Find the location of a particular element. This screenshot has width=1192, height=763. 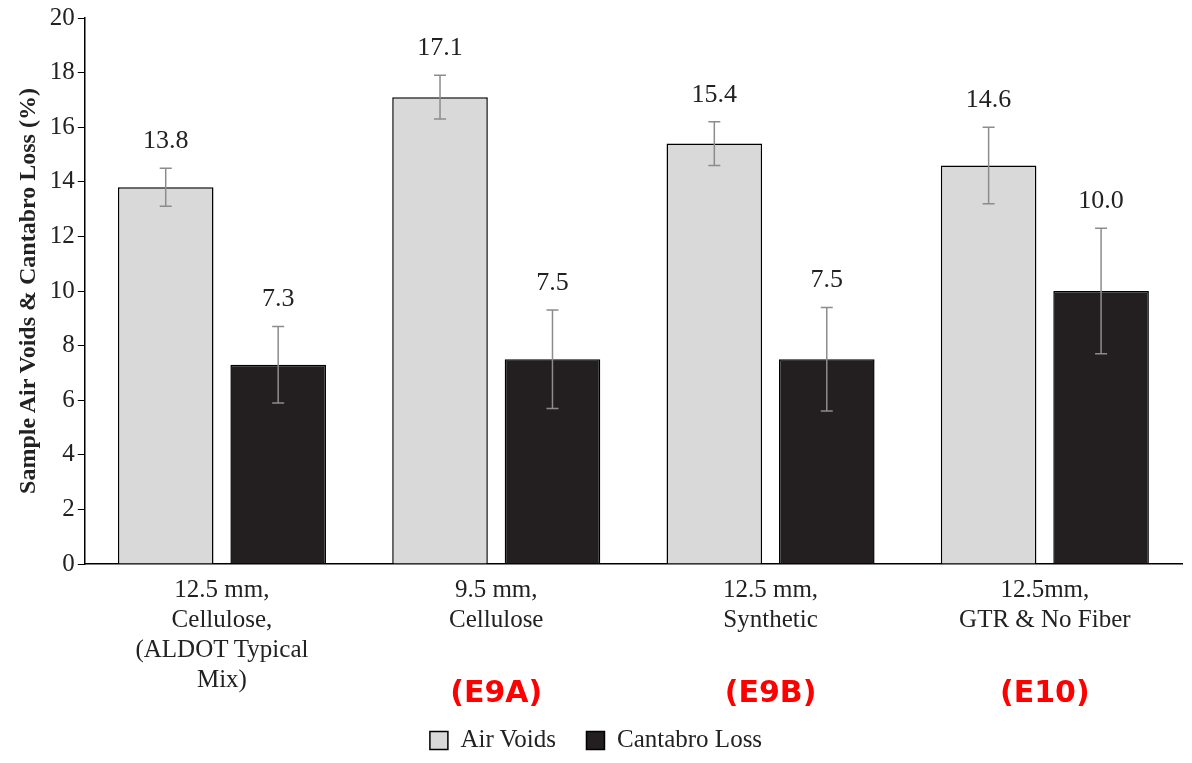

data-label: 15.4 is located at coordinates (714, 93).